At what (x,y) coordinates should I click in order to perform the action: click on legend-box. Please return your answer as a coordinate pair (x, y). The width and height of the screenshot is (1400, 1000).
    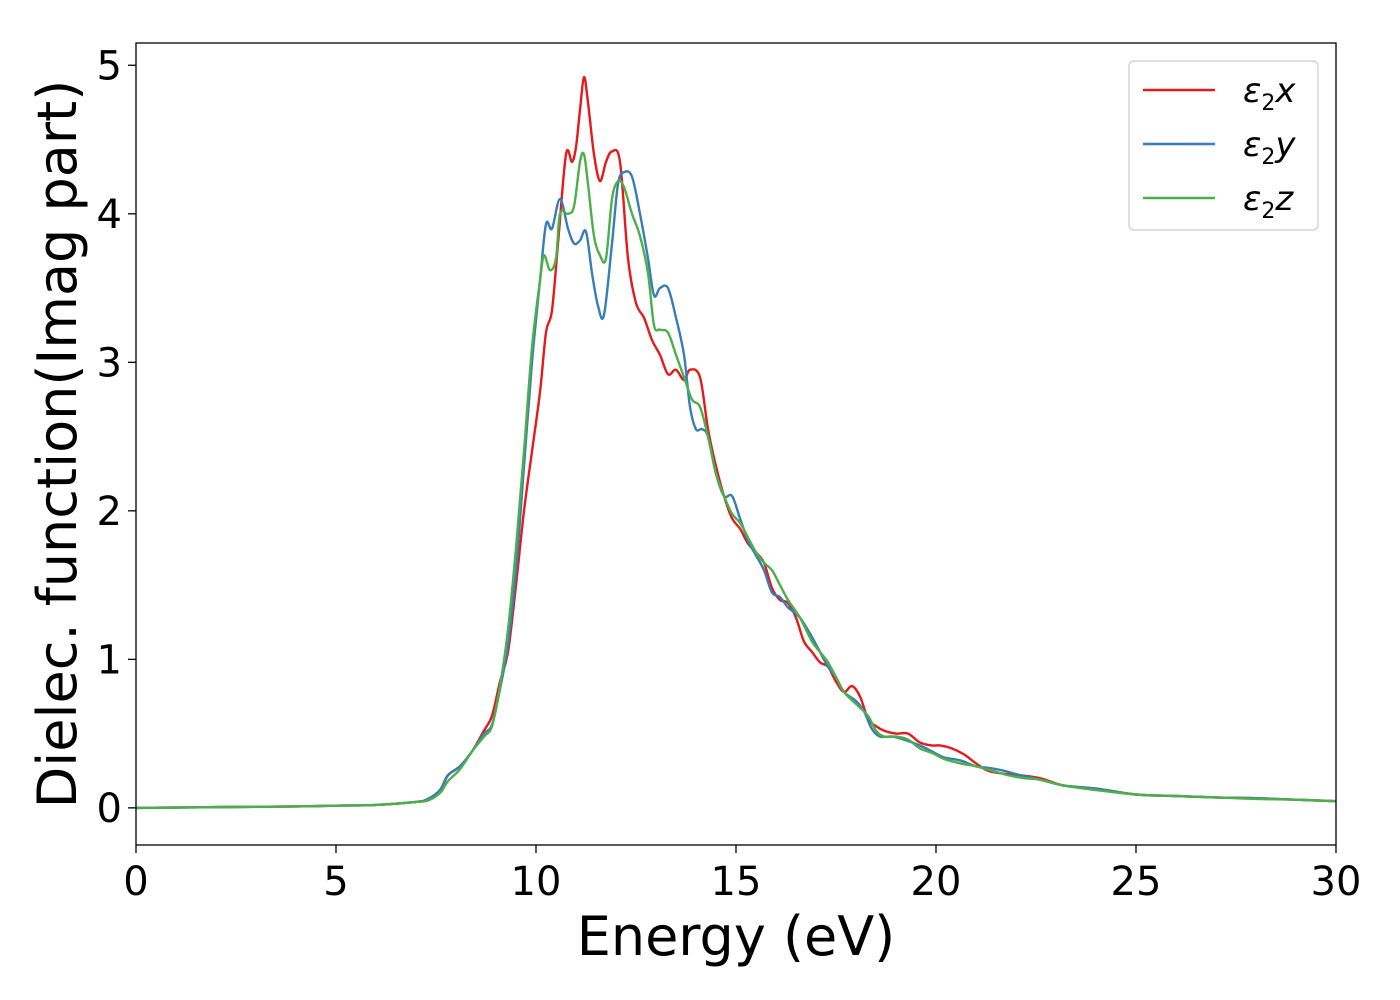
    Looking at the image, I should click on (1223, 145).